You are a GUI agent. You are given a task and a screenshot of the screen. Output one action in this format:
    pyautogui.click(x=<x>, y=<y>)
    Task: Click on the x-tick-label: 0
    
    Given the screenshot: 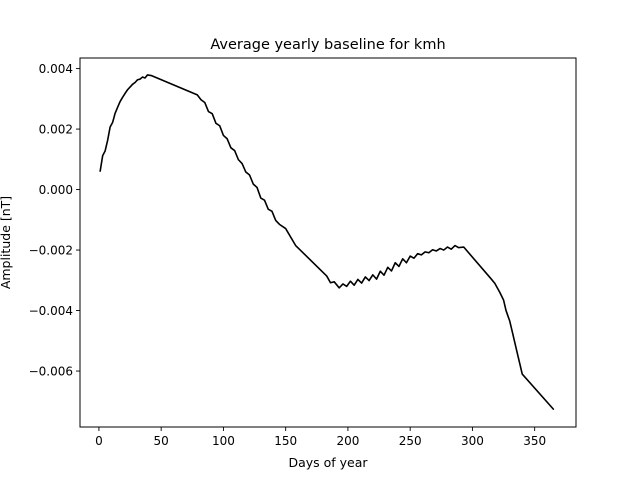 What is the action you would take?
    pyautogui.click(x=99, y=441)
    